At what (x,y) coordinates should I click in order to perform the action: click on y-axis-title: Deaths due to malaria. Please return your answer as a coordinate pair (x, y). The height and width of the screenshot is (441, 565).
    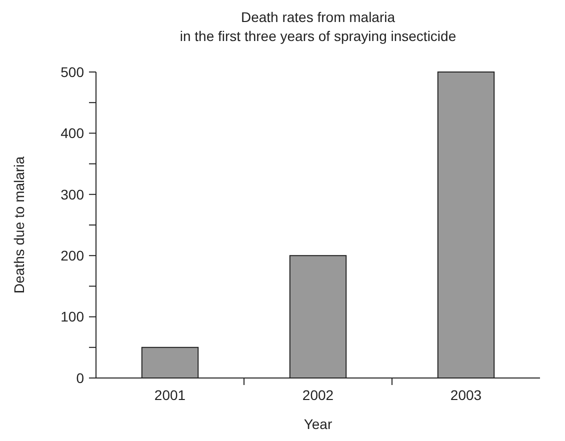
    Looking at the image, I should click on (19, 225).